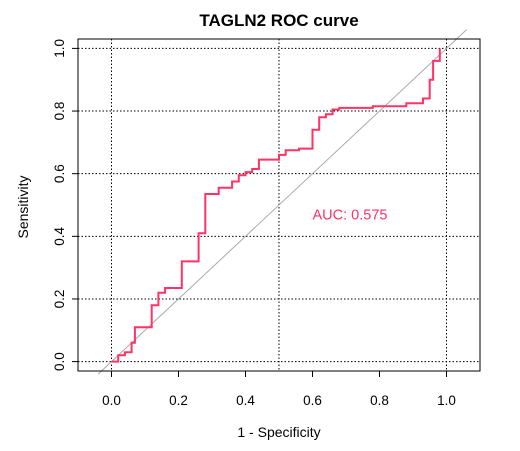 This screenshot has width=520, height=451. I want to click on y-tick-label: 0.4, so click(59, 235).